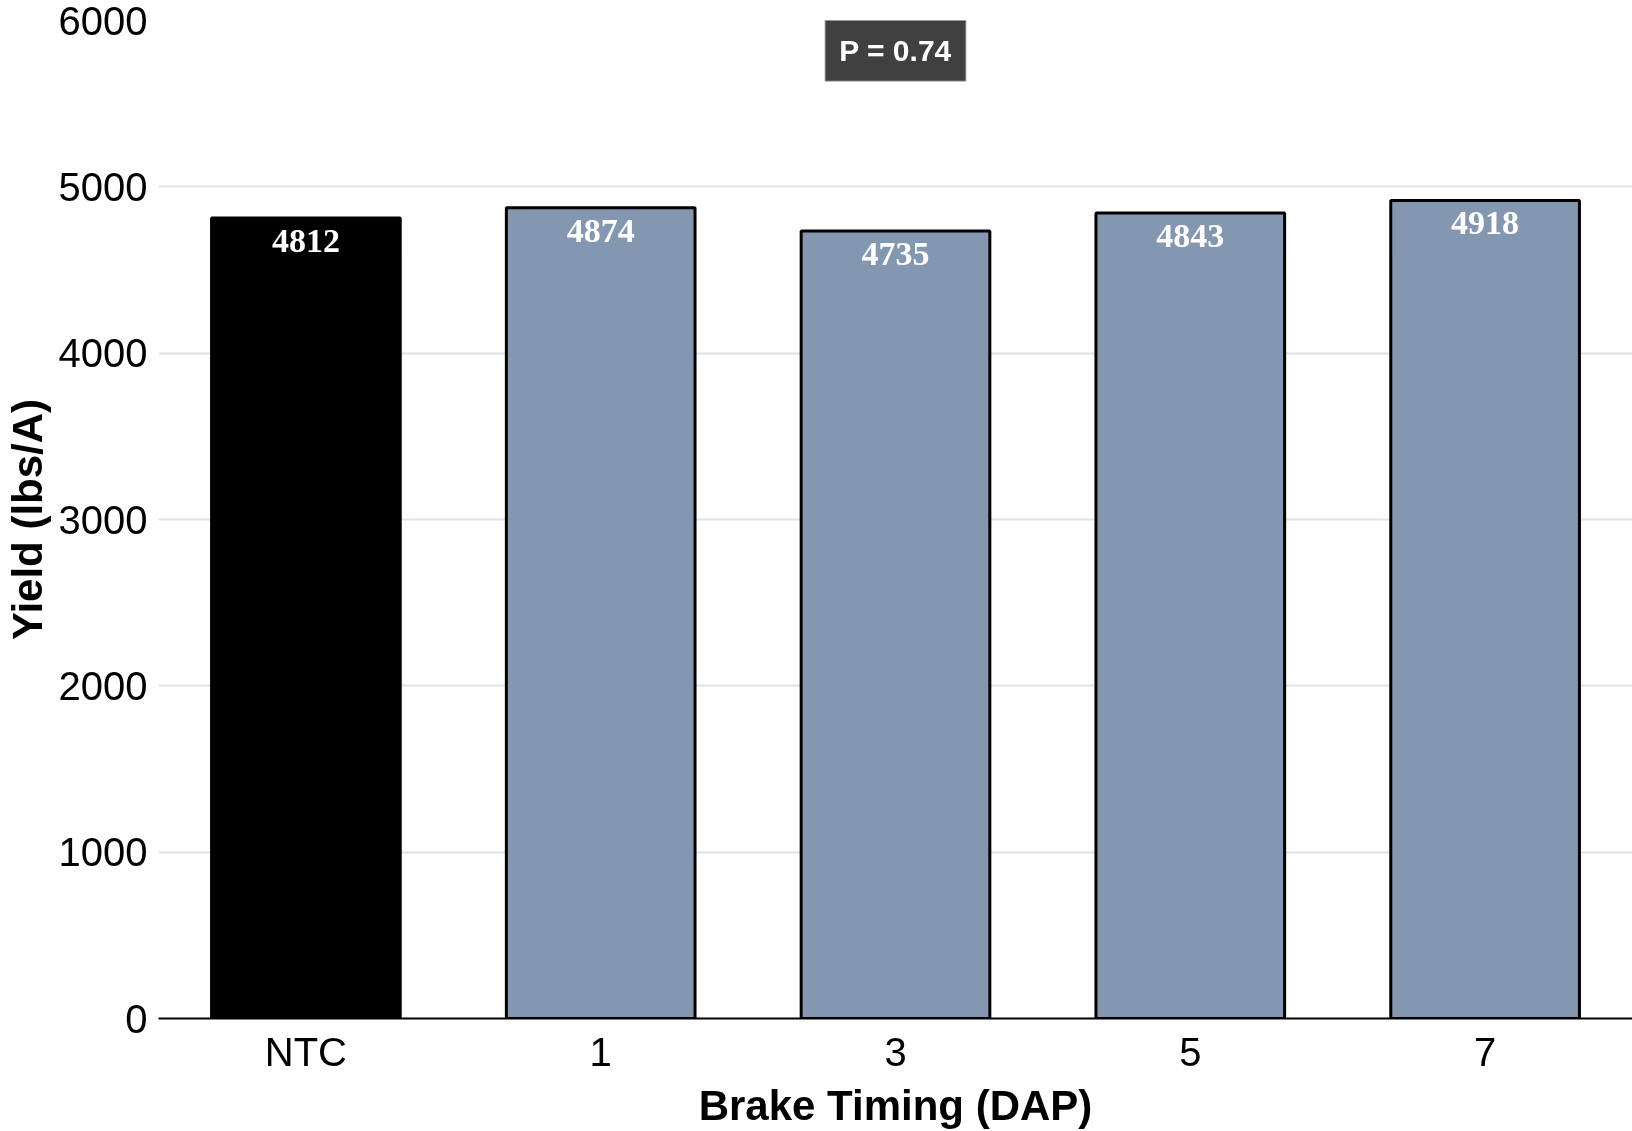  Describe the element at coordinates (305, 241) in the screenshot. I see `data-label: 4812` at that location.